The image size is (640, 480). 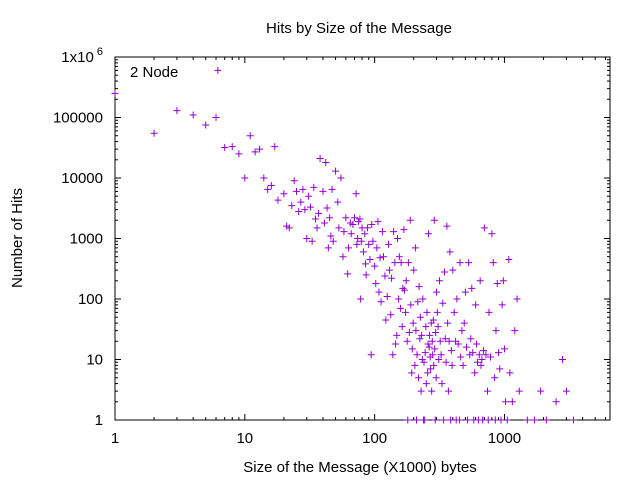 I want to click on y-tick-label: 100000, so click(x=78, y=118).